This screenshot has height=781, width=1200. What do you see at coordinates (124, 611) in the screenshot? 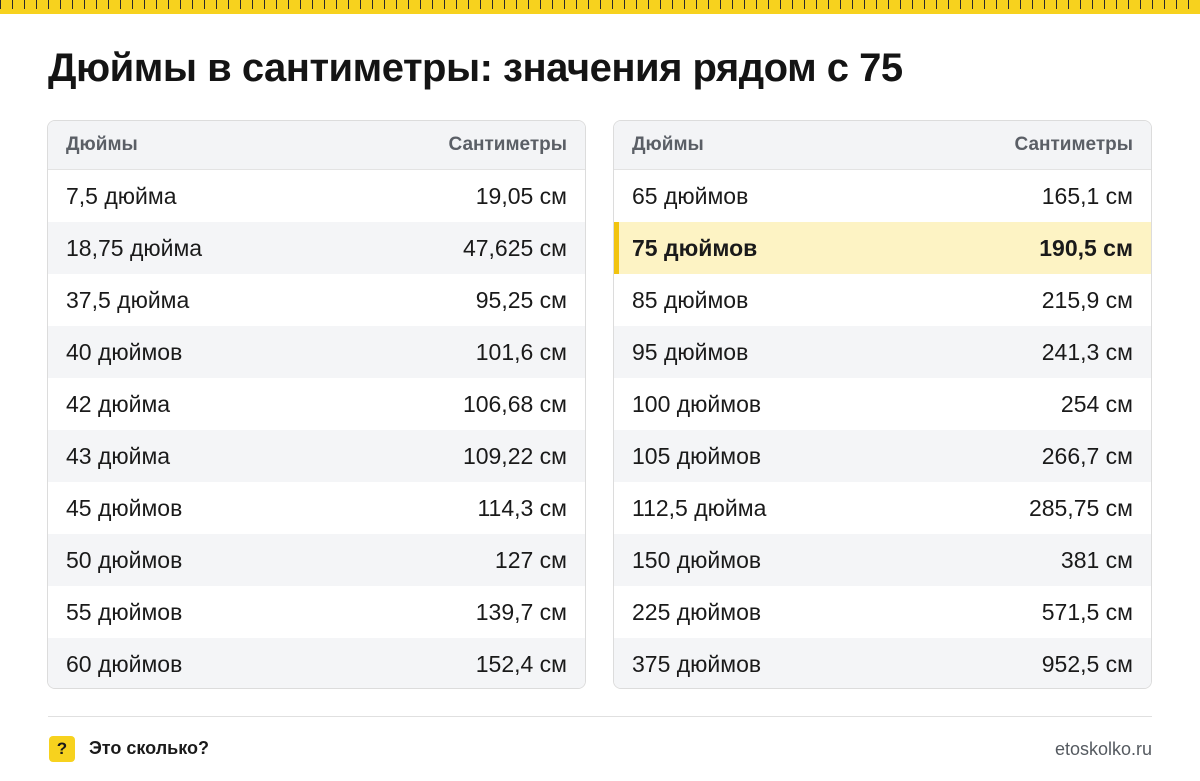
I see `cell-inches: 55 дюймов` at bounding box center [124, 611].